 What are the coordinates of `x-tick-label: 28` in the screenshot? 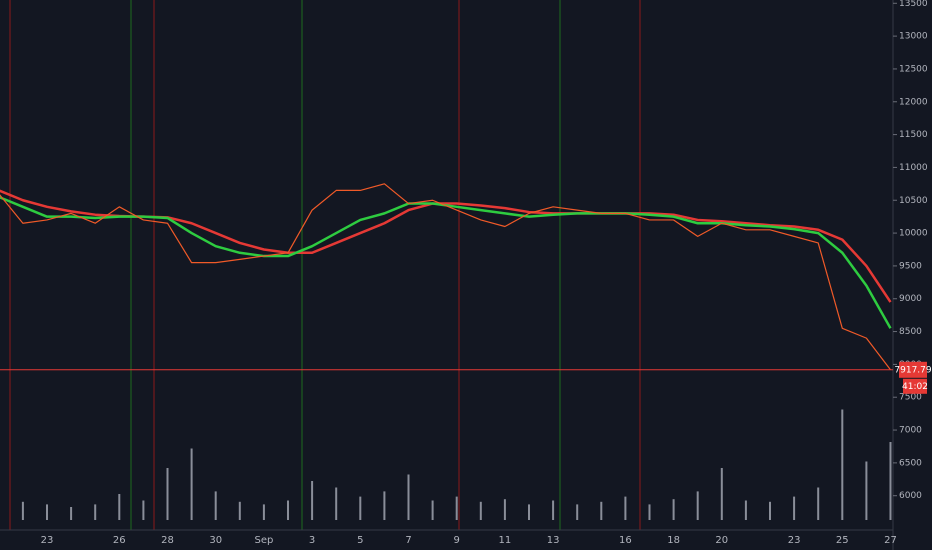 It's located at (167, 540).